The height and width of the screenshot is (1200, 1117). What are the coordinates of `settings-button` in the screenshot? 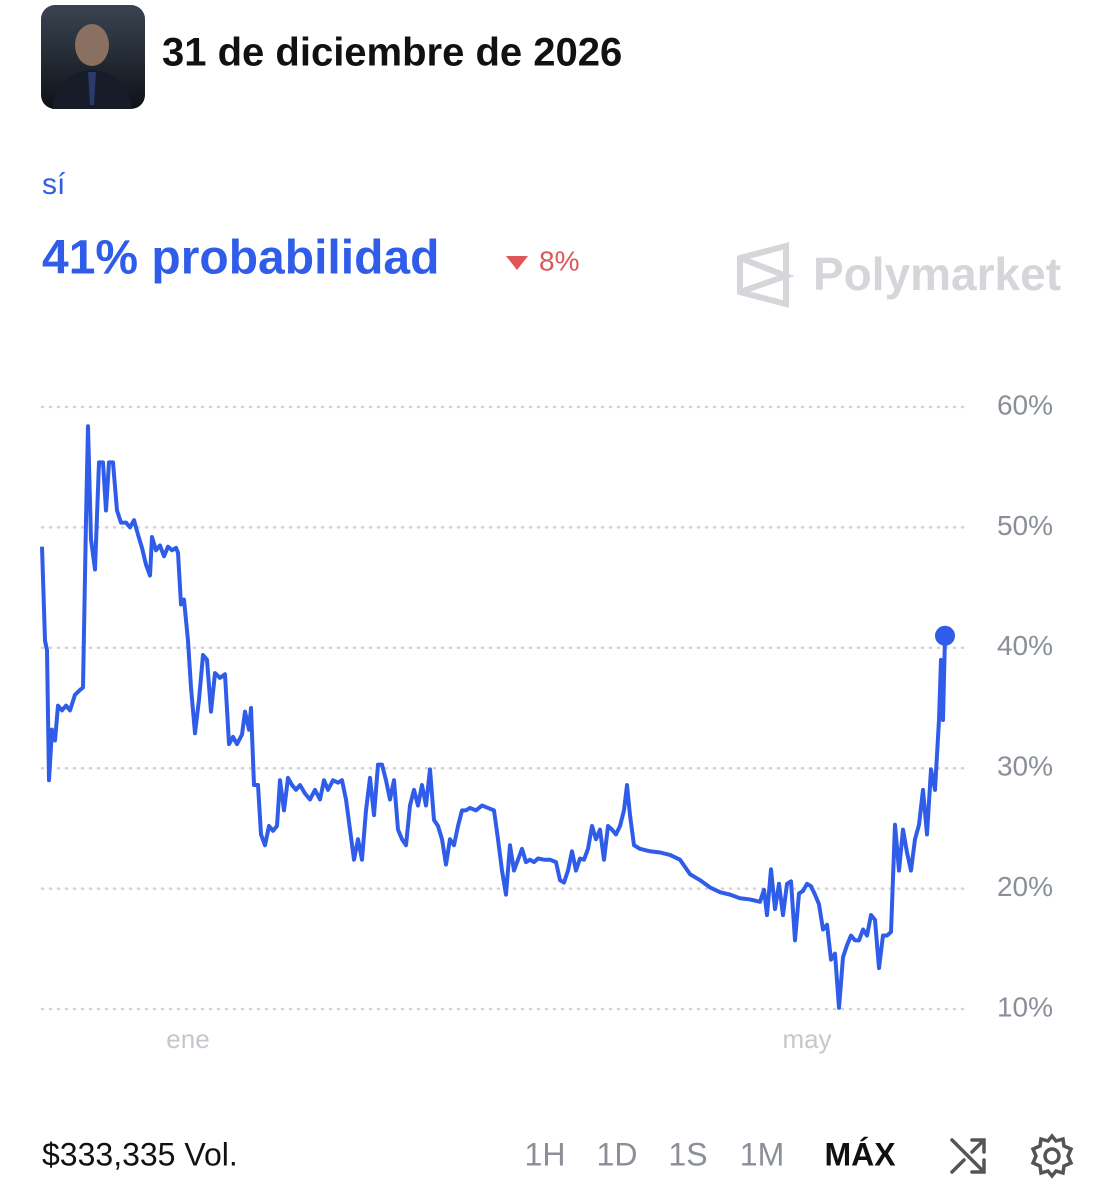 It's located at (1052, 1156).